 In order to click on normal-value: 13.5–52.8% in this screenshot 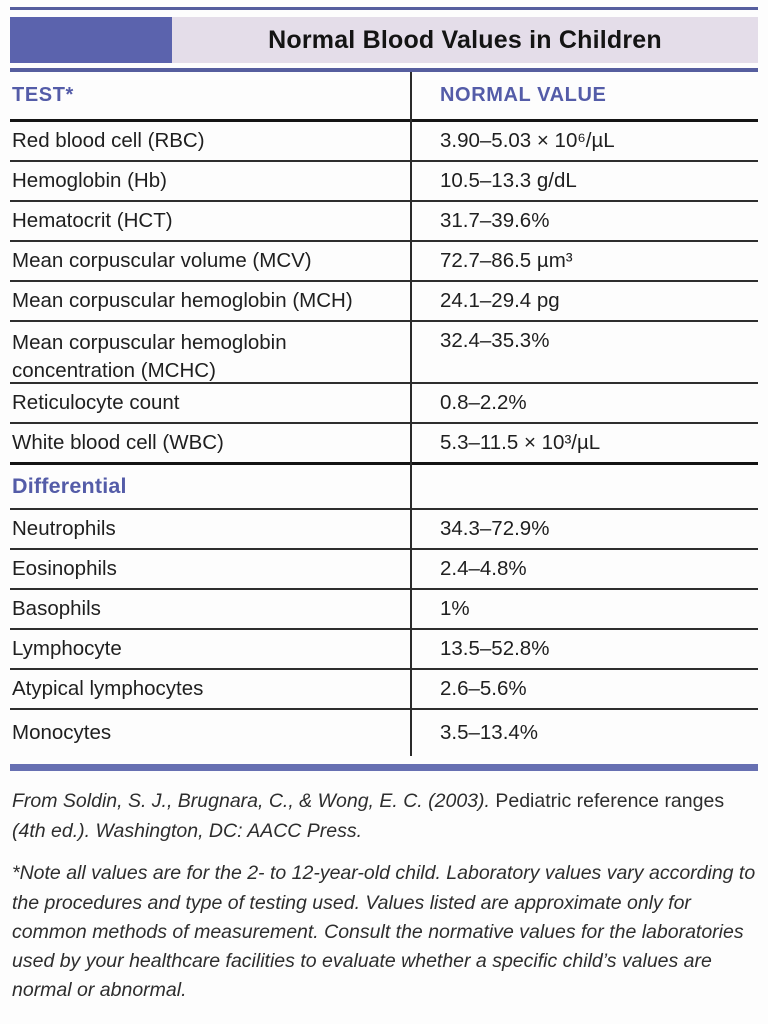, I will do `click(495, 648)`.